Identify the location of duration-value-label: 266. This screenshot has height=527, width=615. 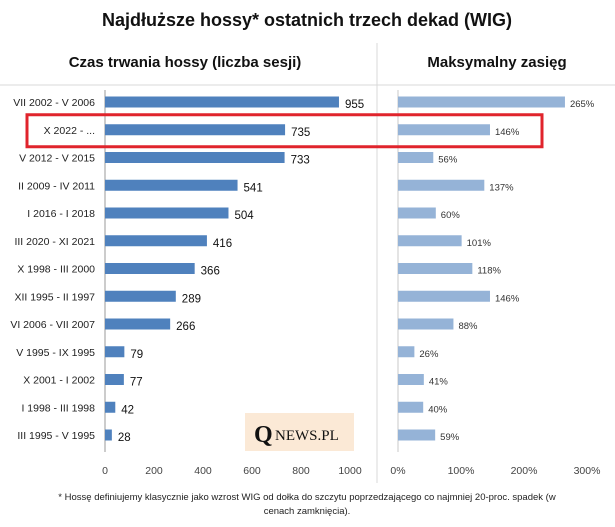
(185, 327).